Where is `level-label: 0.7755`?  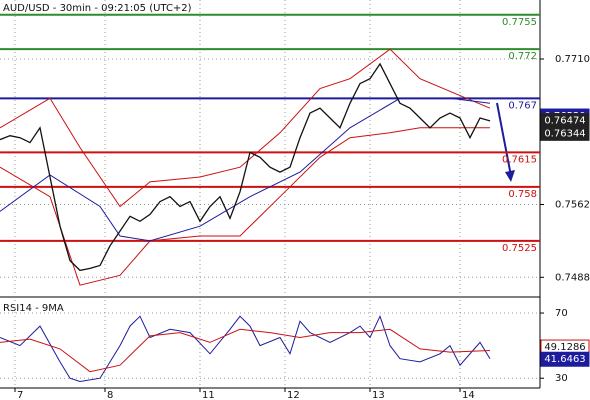 level-label: 0.7755 is located at coordinates (519, 22).